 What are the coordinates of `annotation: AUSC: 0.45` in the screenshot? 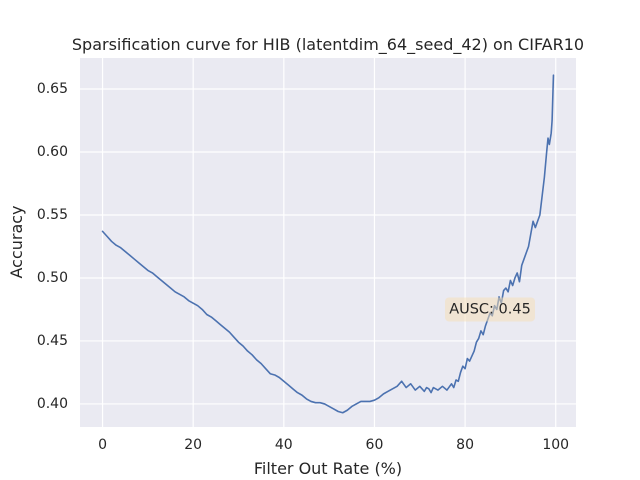 It's located at (490, 309).